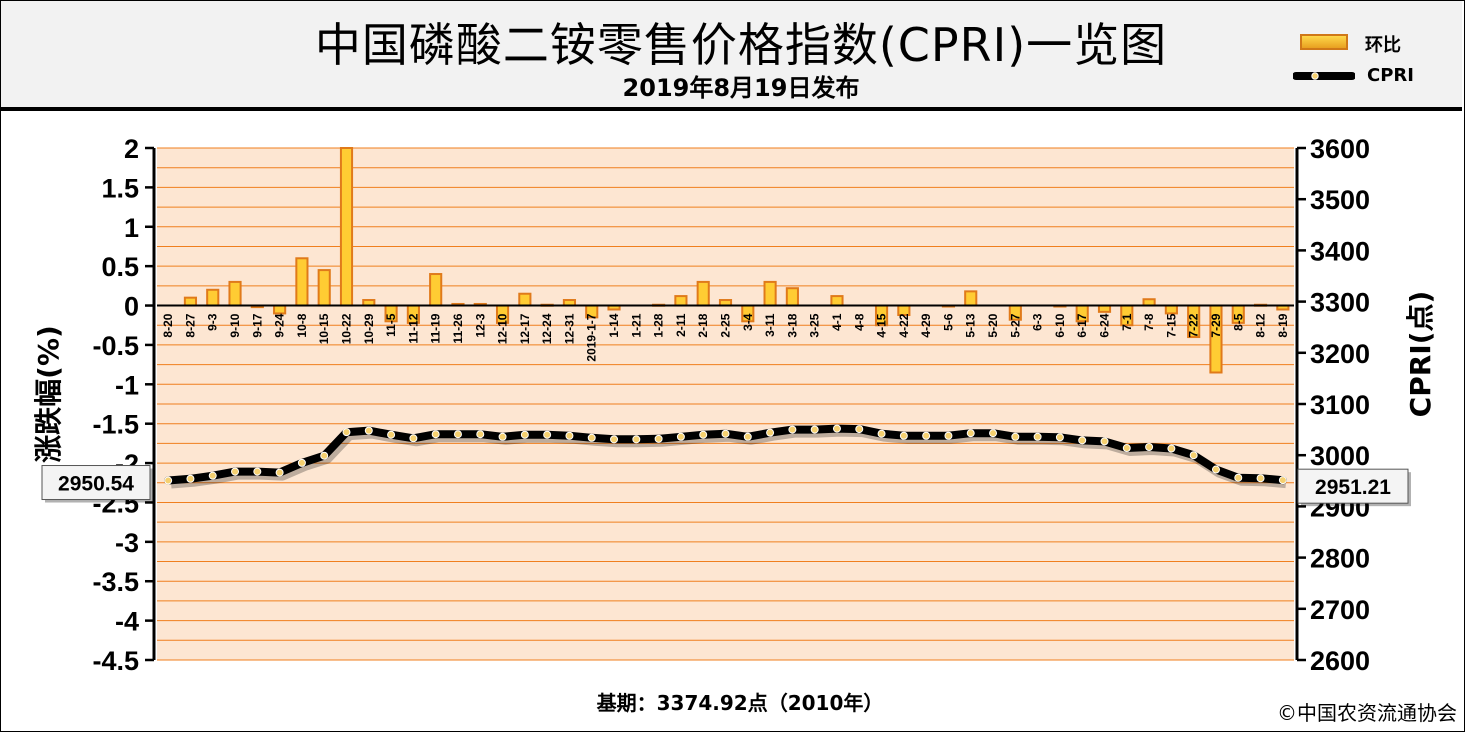  I want to click on x-tick-label: 12-17, so click(525, 328).